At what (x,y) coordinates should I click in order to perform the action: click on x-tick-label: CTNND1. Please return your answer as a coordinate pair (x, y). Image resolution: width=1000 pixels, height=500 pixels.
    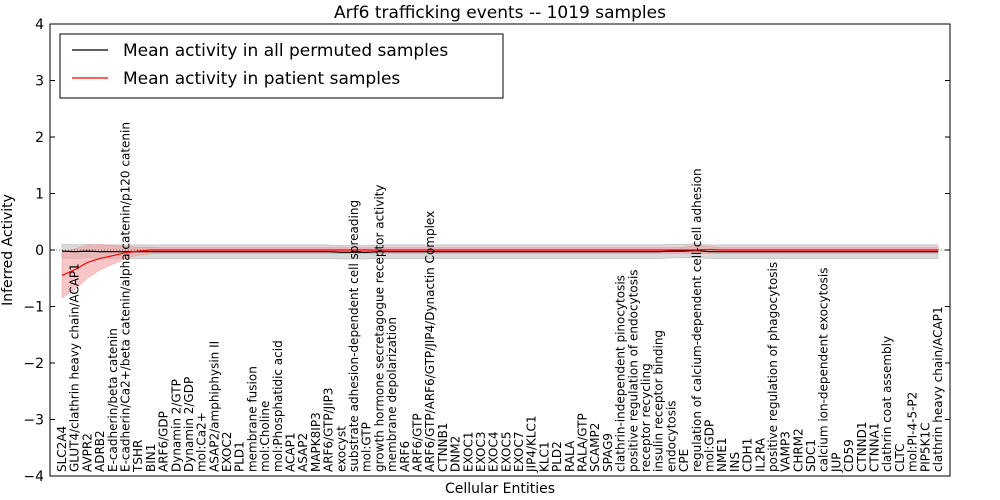
    Looking at the image, I should click on (862, 446).